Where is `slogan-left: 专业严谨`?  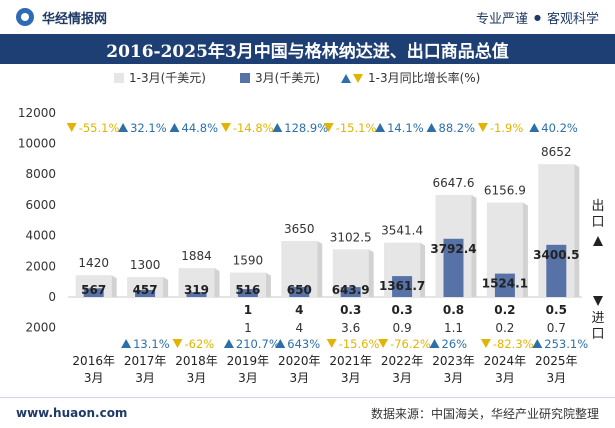
slogan-left: 专业严谨 is located at coordinates (501, 19).